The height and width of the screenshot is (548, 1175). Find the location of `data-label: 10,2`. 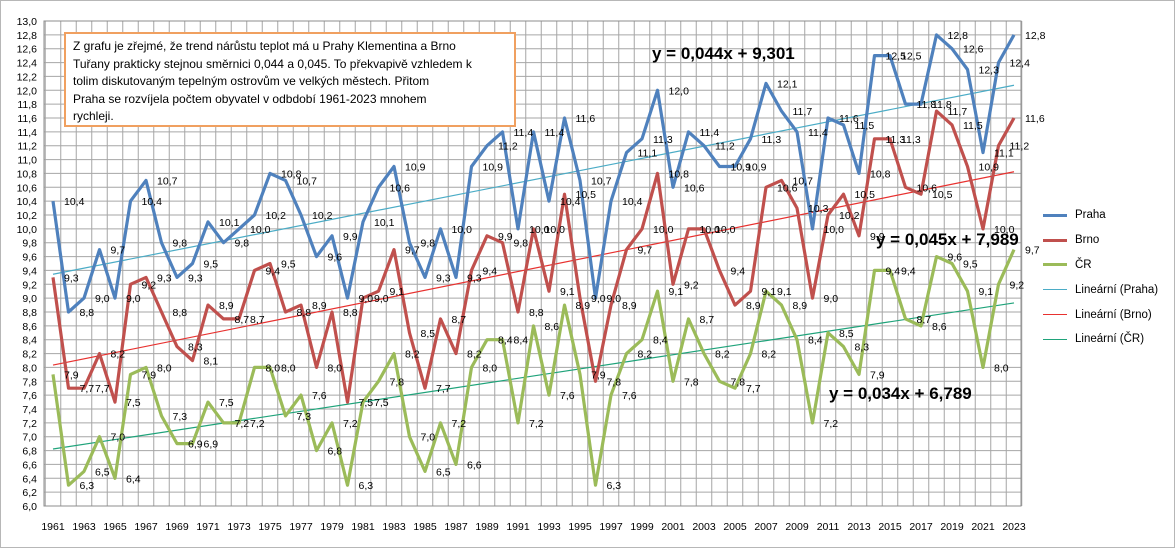

data-label: 10,2 is located at coordinates (322, 216).